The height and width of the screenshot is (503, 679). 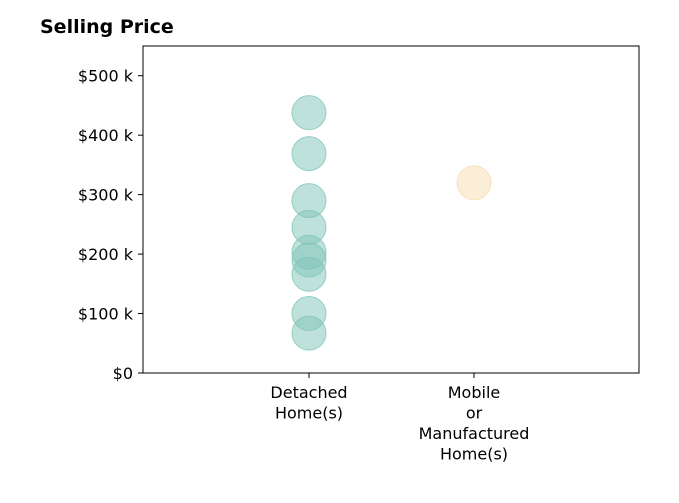 What do you see at coordinates (106, 135) in the screenshot?
I see `y-tick-label: $400 k` at bounding box center [106, 135].